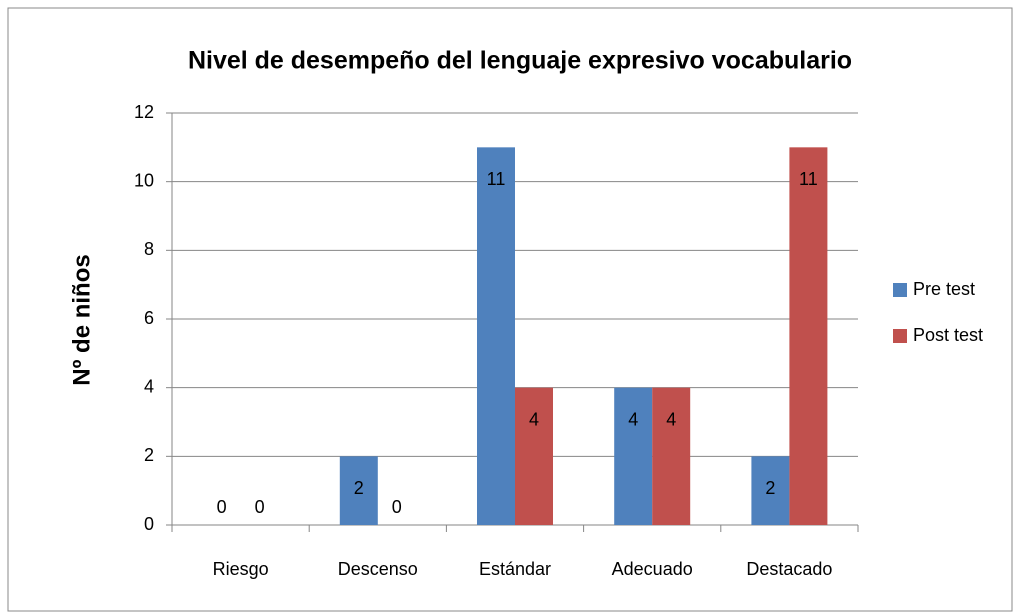  Describe the element at coordinates (81, 319) in the screenshot. I see `y-axis-label: Nº de niños` at that location.